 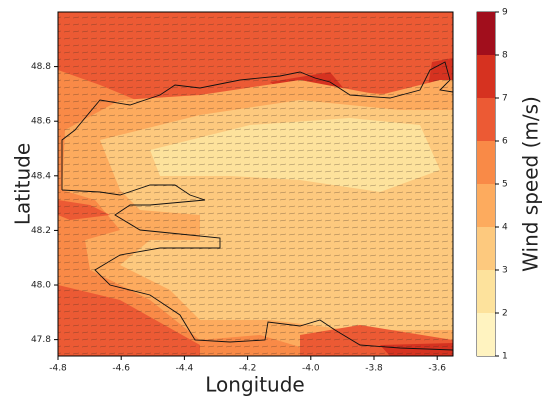 I want to click on colorbar-label: Wind speed (m/s), so click(x=531, y=184).